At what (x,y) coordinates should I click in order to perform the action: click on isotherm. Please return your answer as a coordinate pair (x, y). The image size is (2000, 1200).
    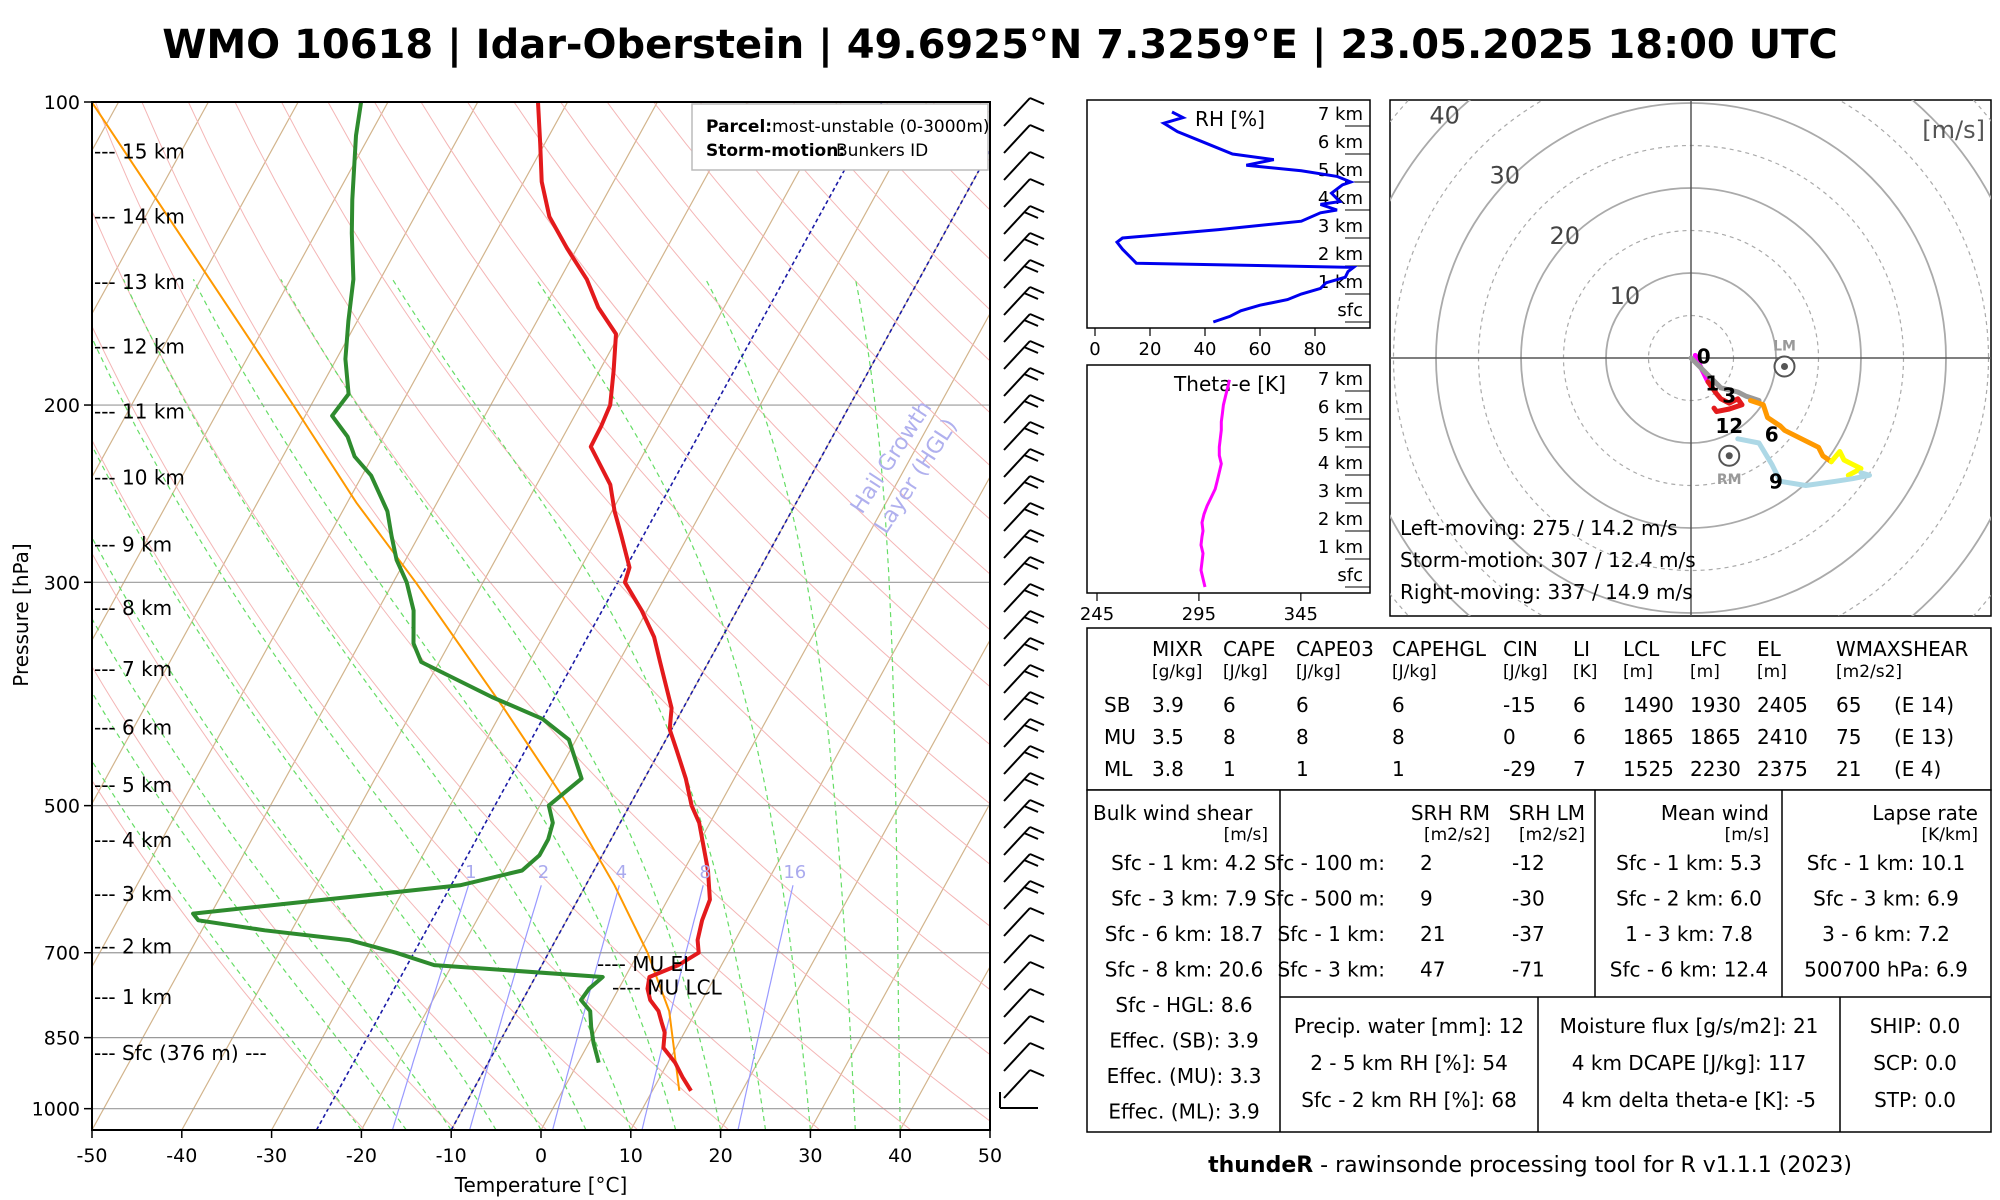
    Looking at the image, I should click on (150, 208).